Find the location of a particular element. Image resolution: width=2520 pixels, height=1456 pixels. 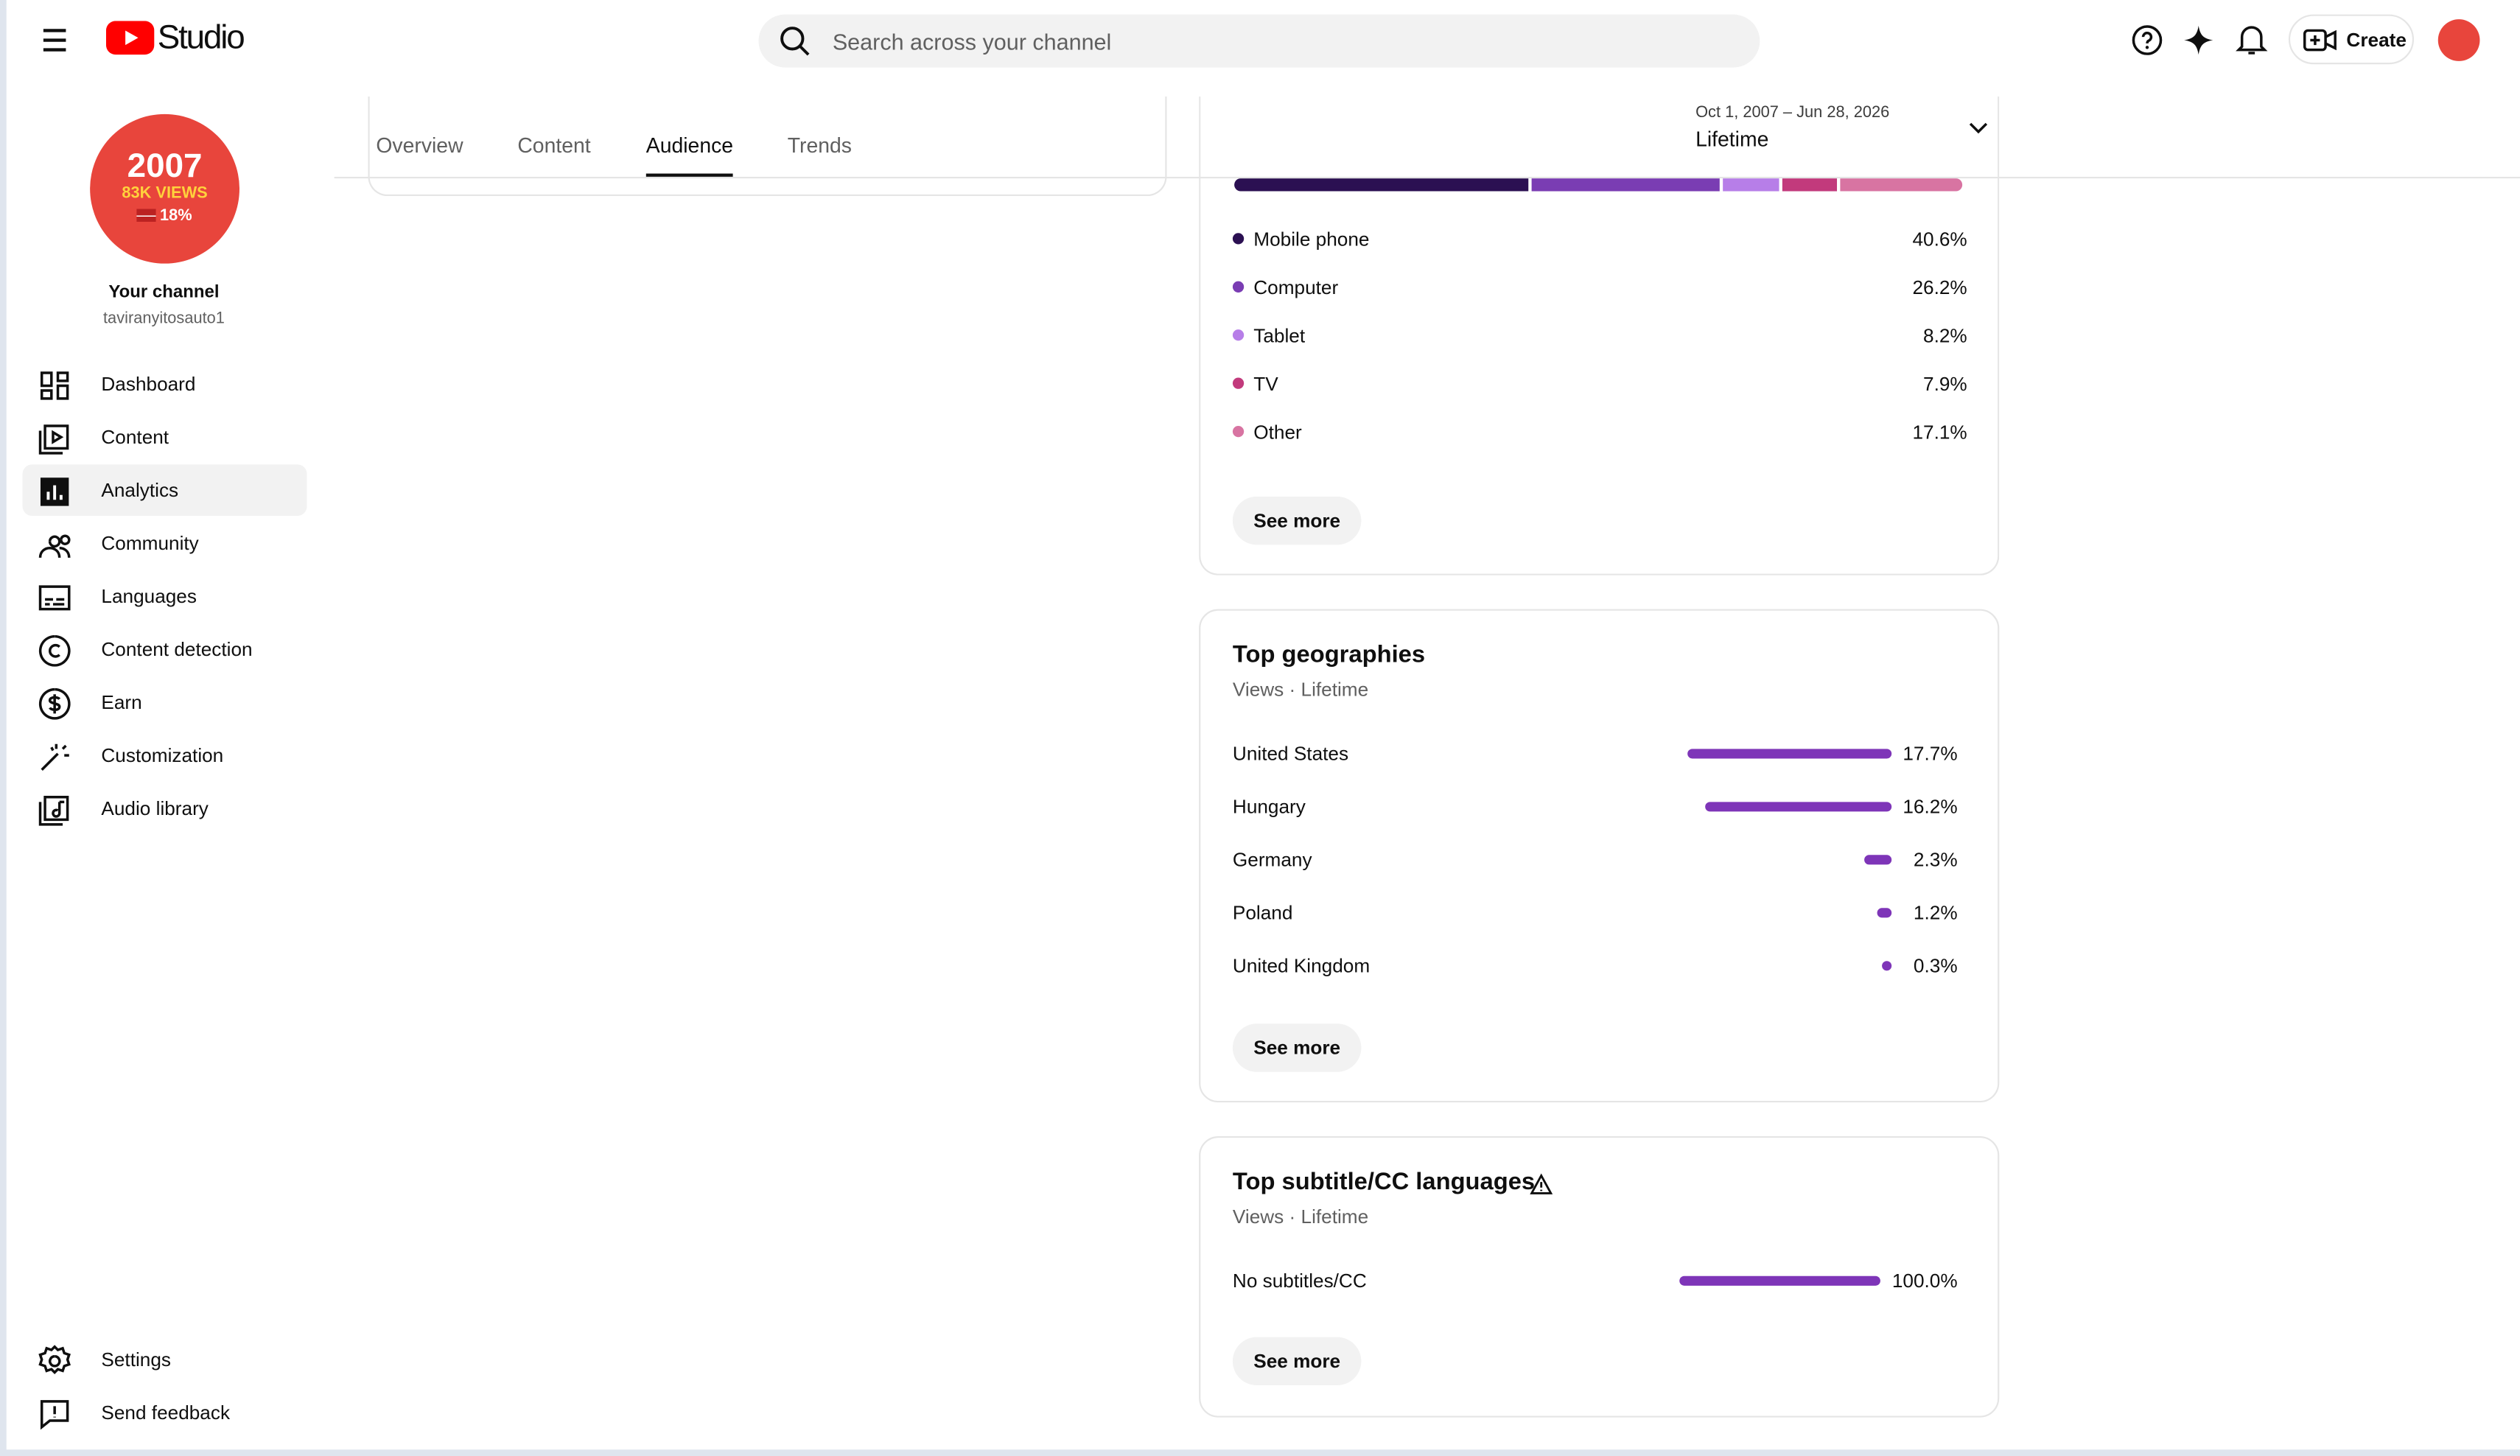

create-label: Create is located at coordinates (2376, 40).